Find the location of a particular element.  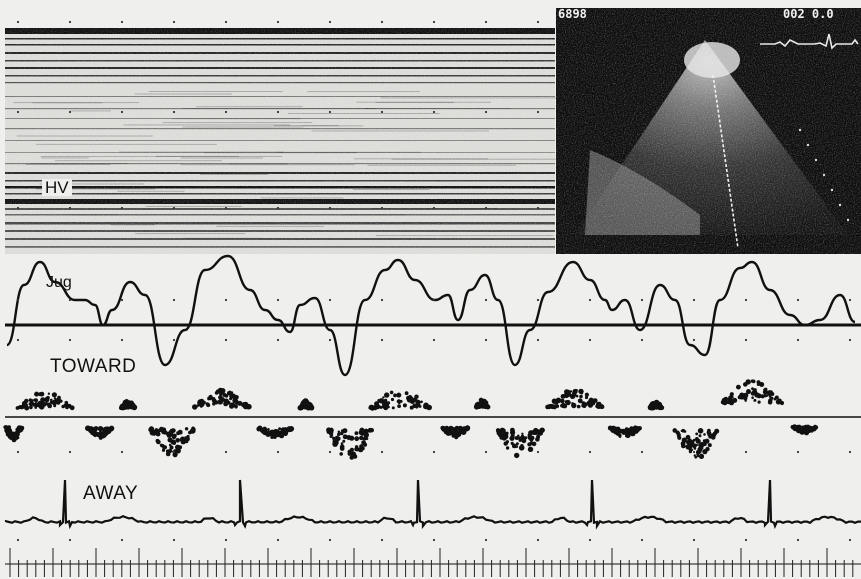

depth-marker-dots is located at coordinates (824, 175).